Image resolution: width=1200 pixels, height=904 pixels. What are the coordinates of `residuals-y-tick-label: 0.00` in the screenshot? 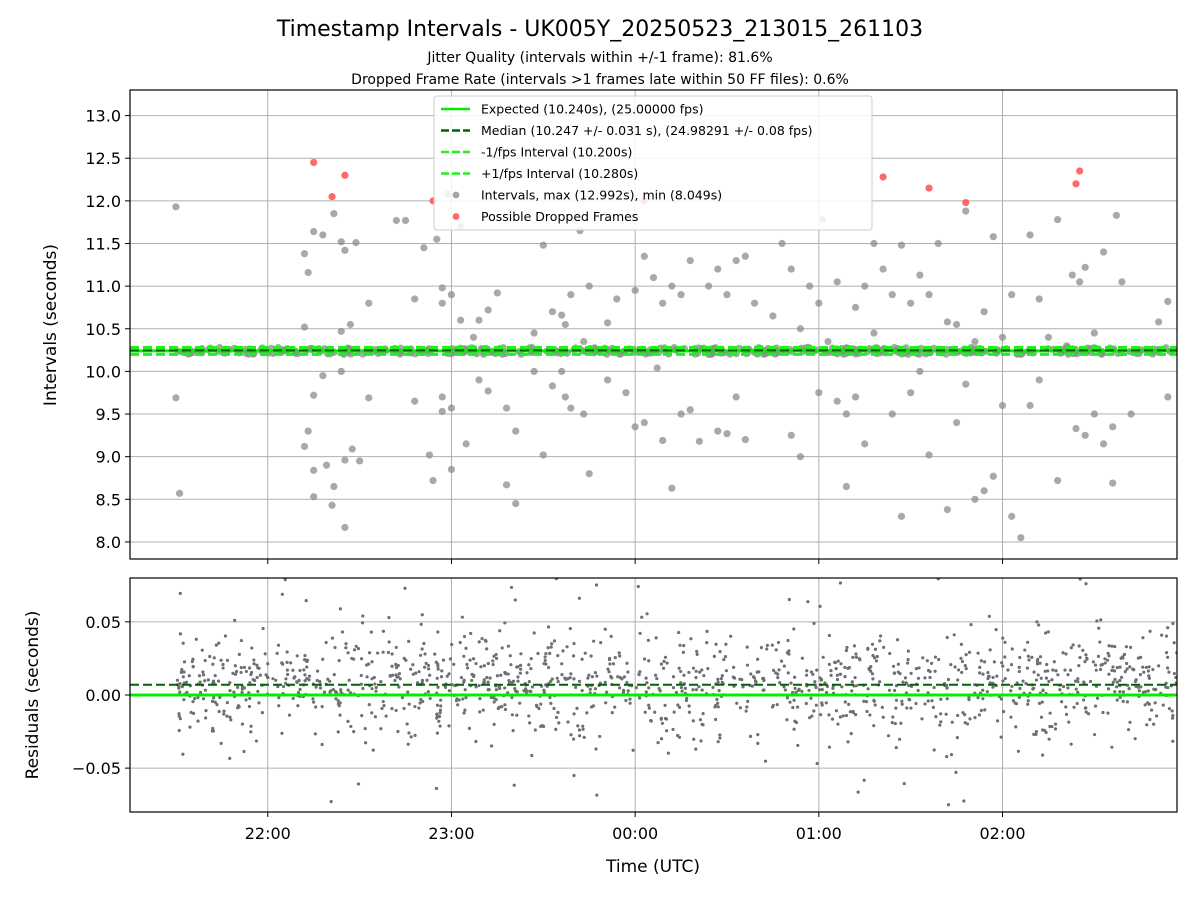 It's located at (103, 695).